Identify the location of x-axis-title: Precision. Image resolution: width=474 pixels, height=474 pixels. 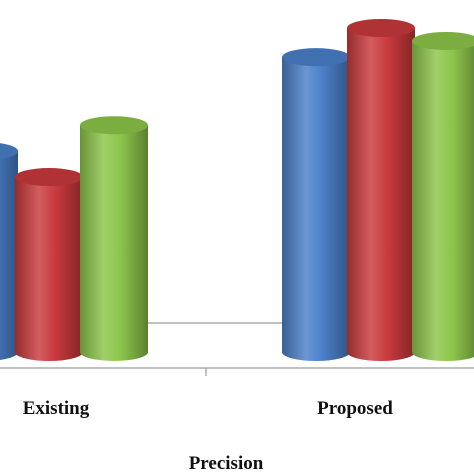
(226, 463).